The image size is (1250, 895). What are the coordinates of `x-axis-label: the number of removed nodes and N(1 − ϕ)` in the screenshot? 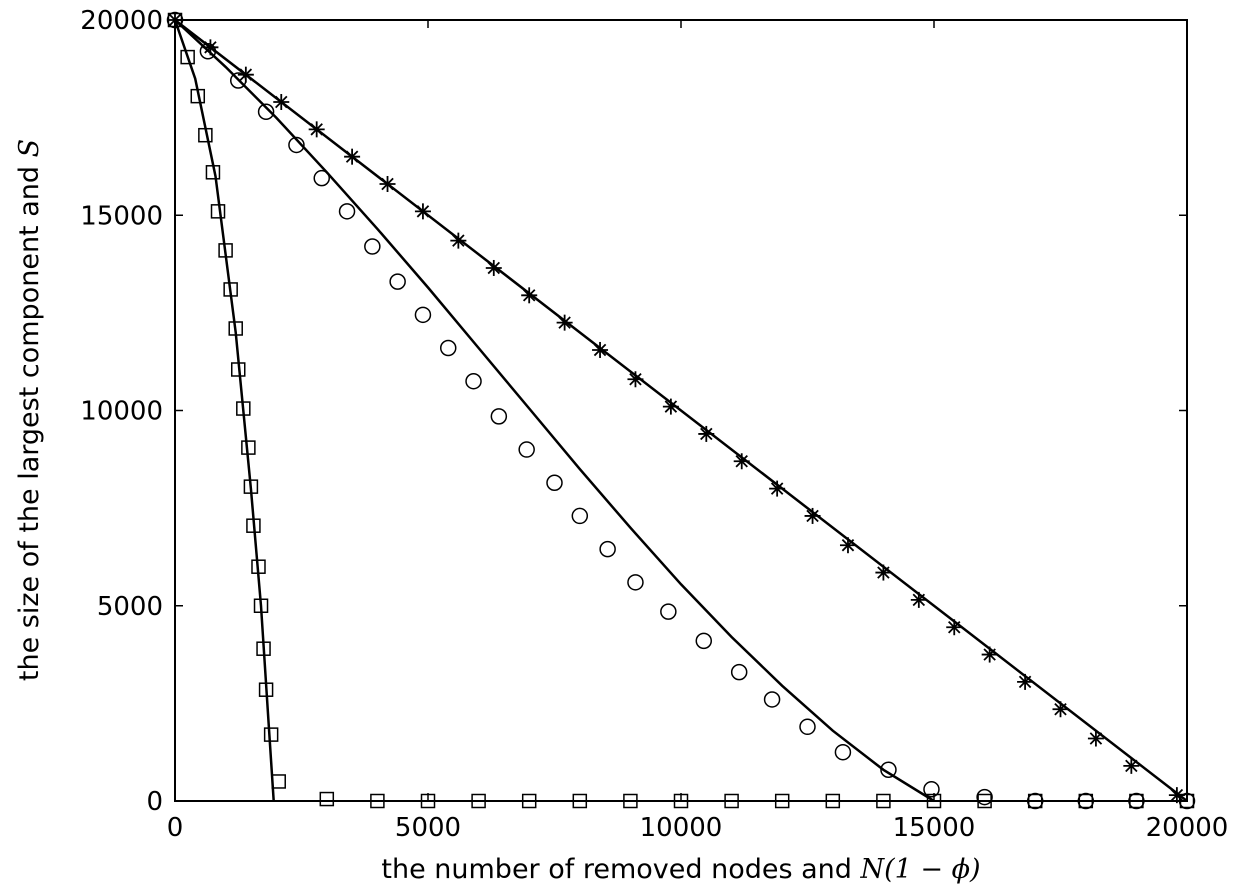 It's located at (680, 869).